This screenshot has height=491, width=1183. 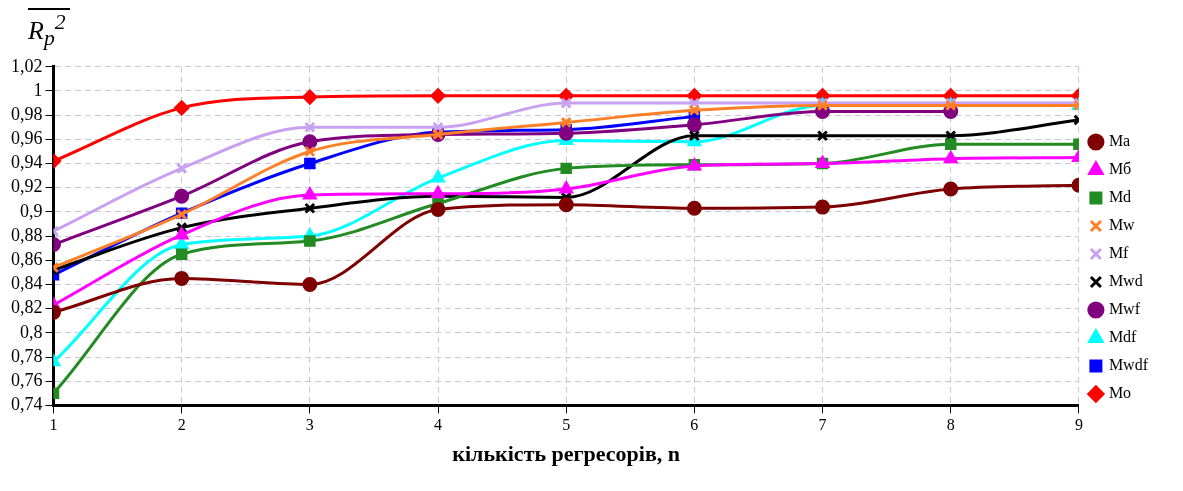 I want to click on x-tick-label: 5, so click(x=566, y=425).